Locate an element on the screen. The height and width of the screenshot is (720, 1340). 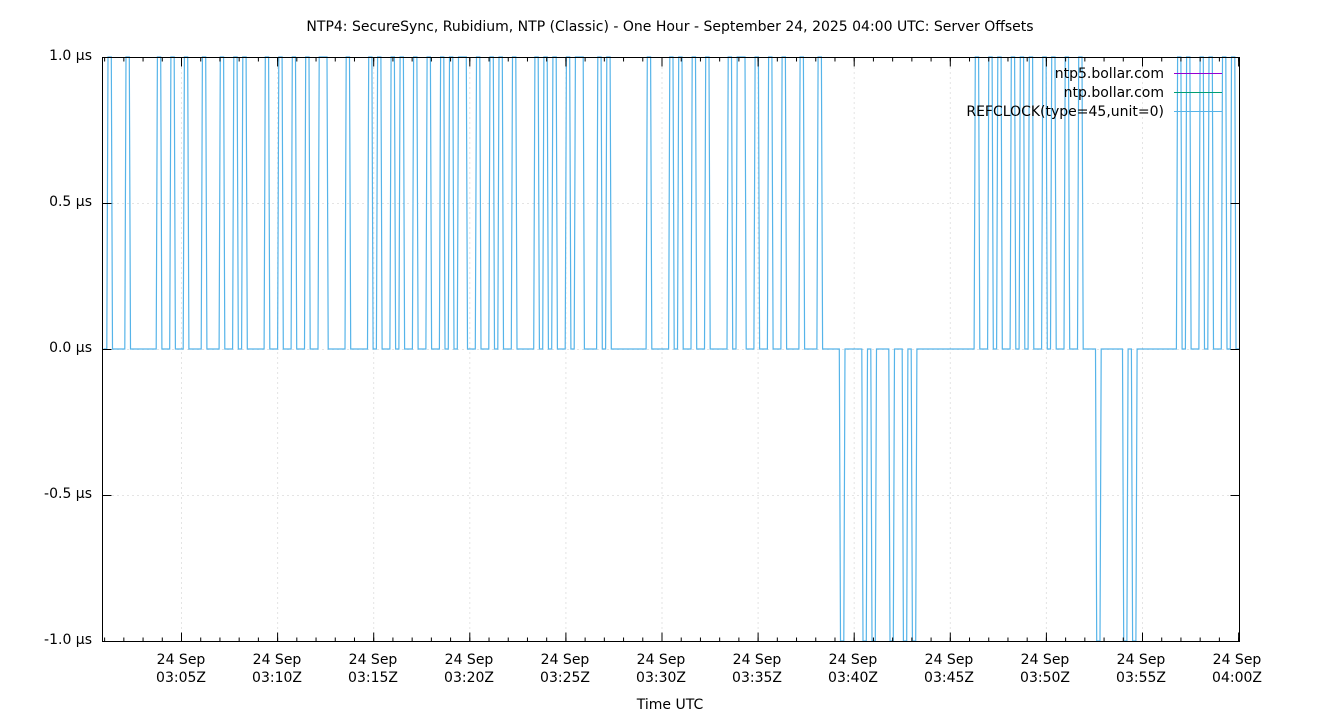
y-tick-label: 0.0 µs is located at coordinates (70, 348).